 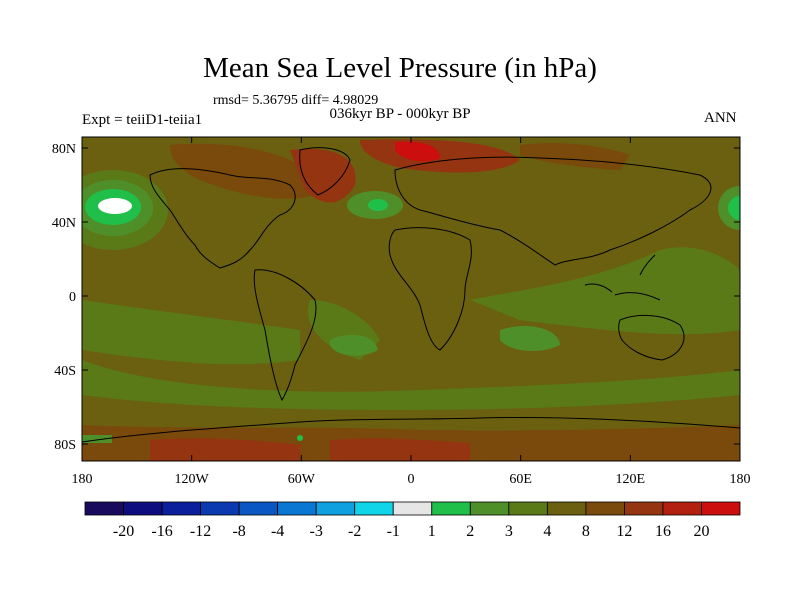 What do you see at coordinates (72, 297) in the screenshot?
I see `lat-tick-label: 0` at bounding box center [72, 297].